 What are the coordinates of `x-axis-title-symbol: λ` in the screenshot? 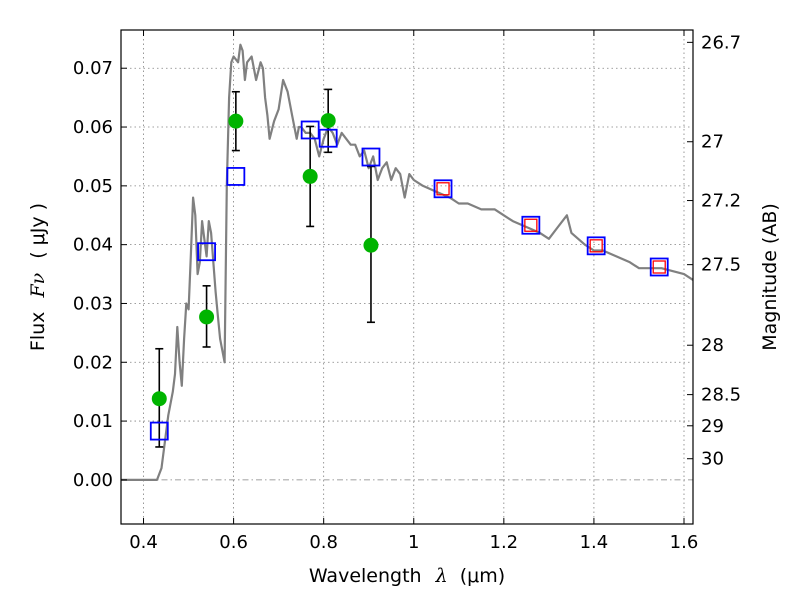 It's located at (441, 576).